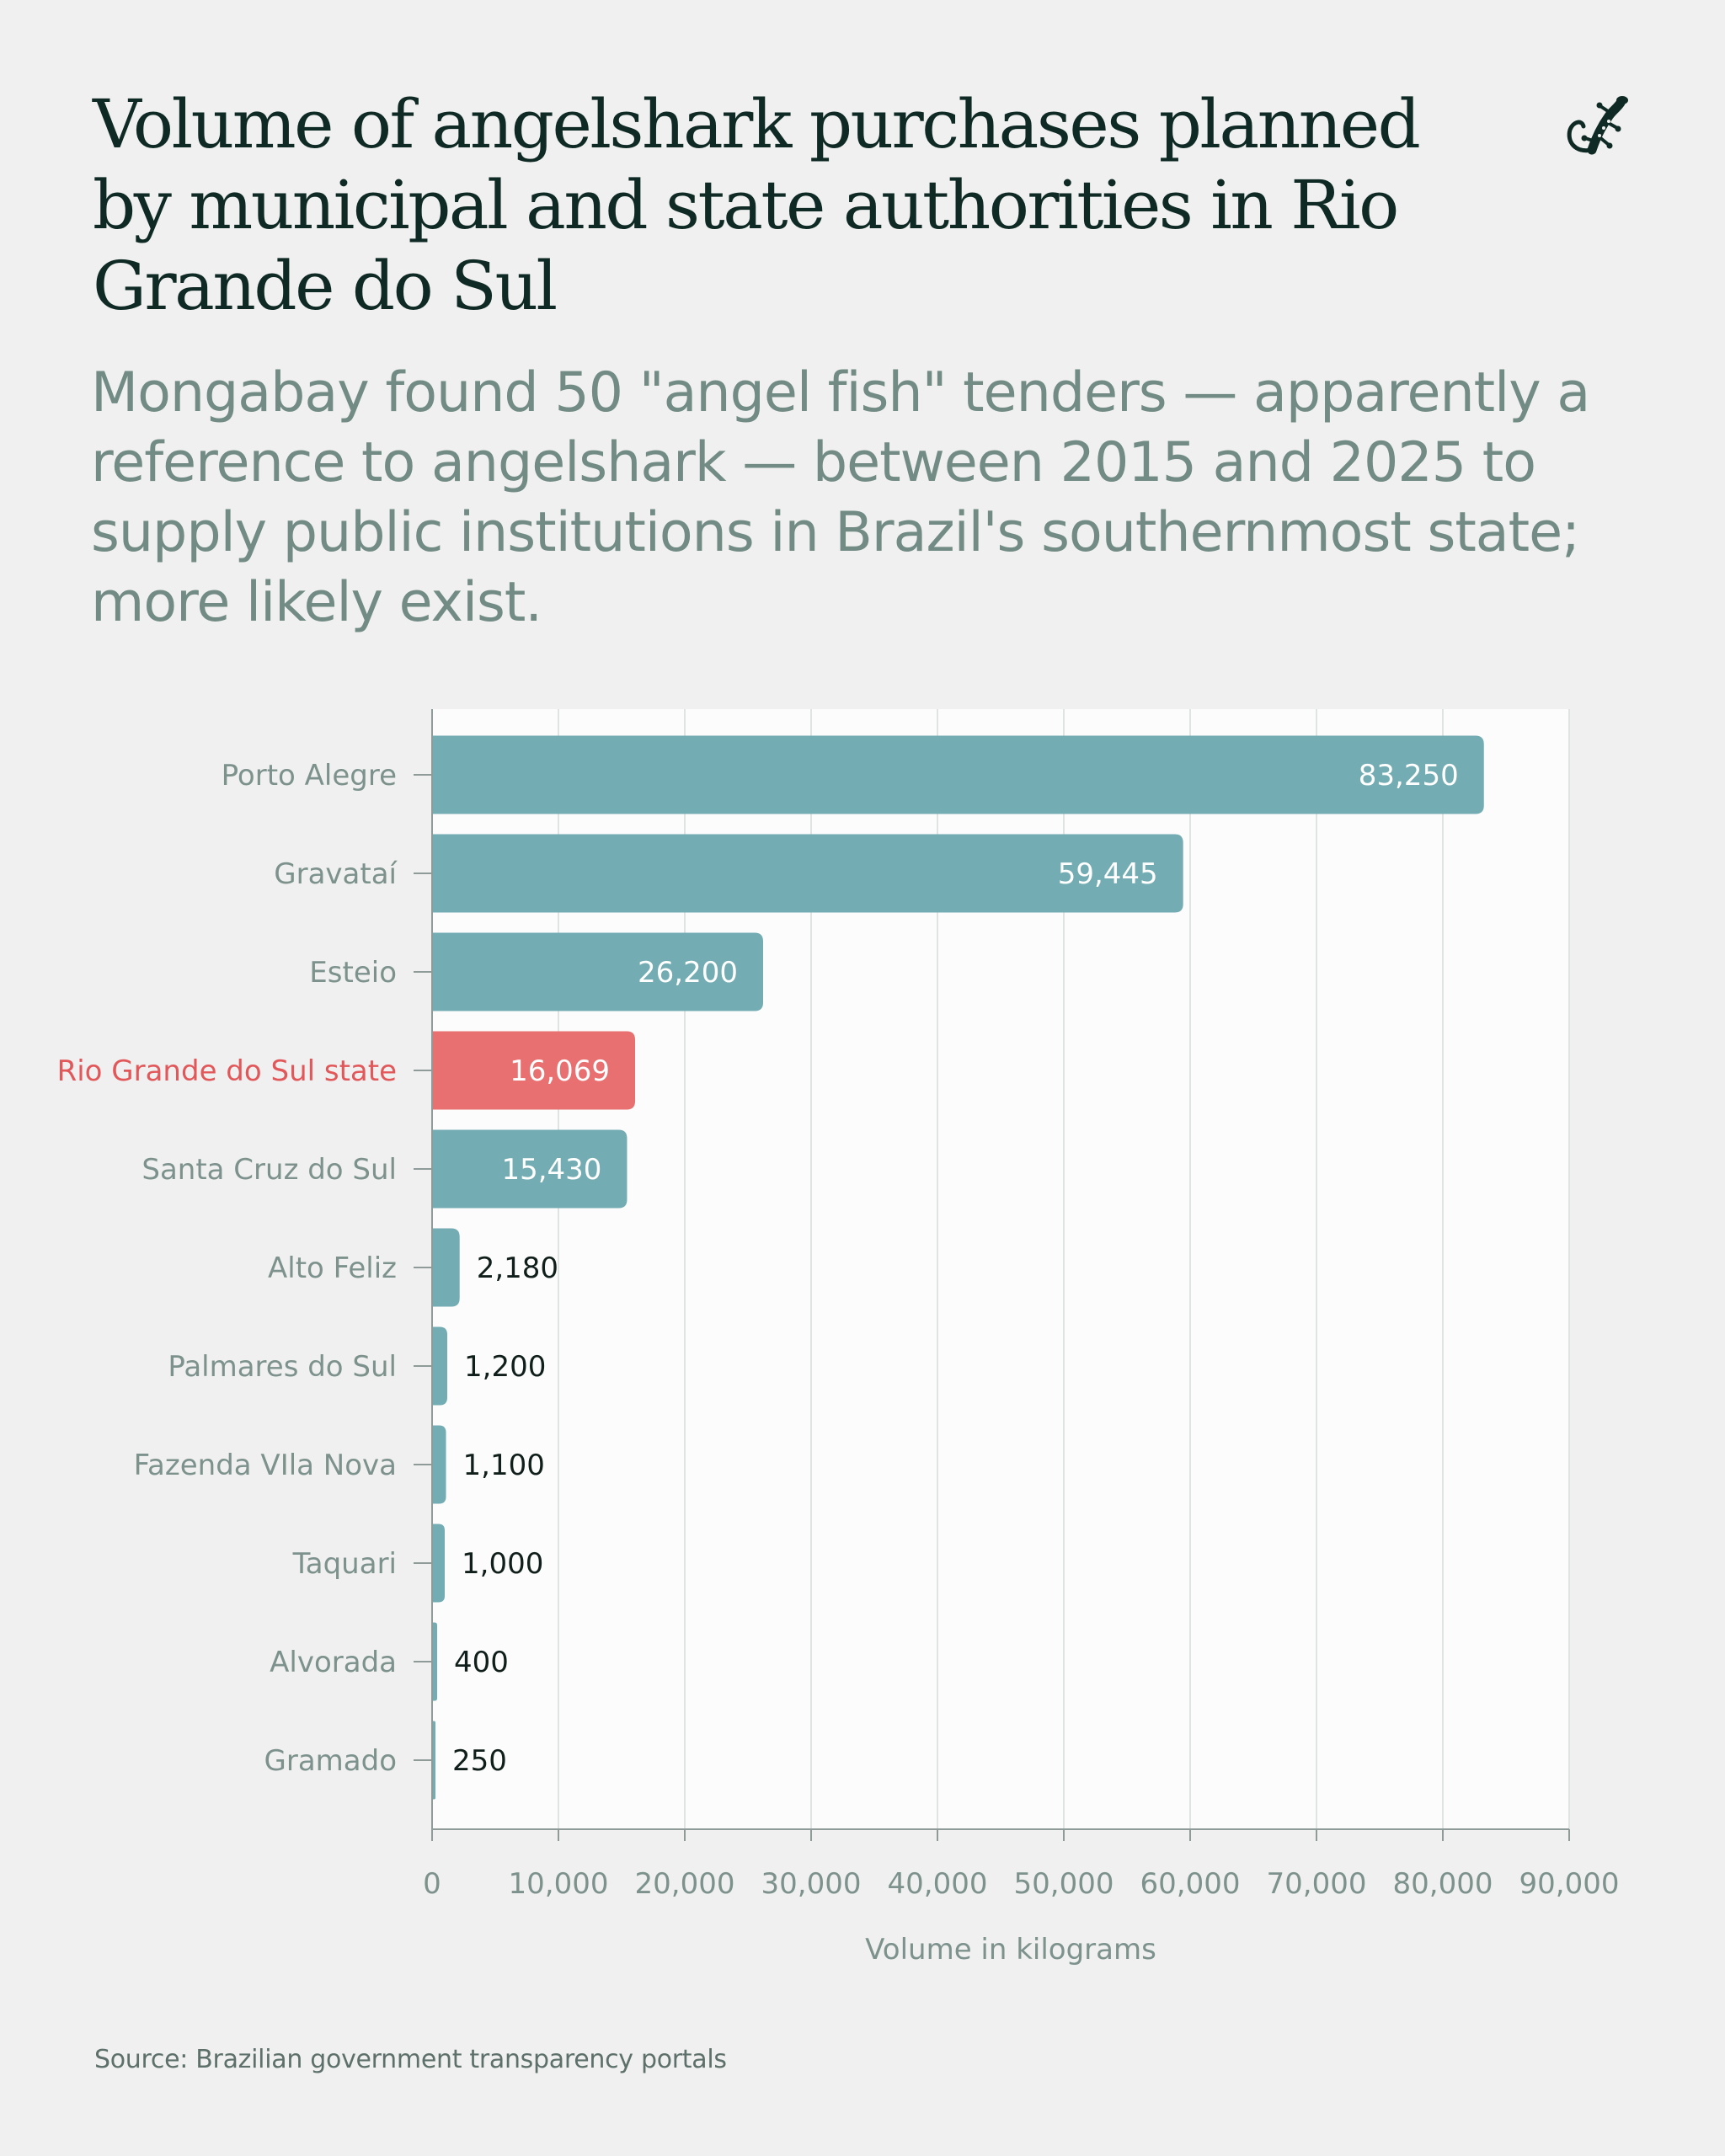 The height and width of the screenshot is (2156, 1725). What do you see at coordinates (344, 1564) in the screenshot?
I see `category-label: Taquari` at bounding box center [344, 1564].